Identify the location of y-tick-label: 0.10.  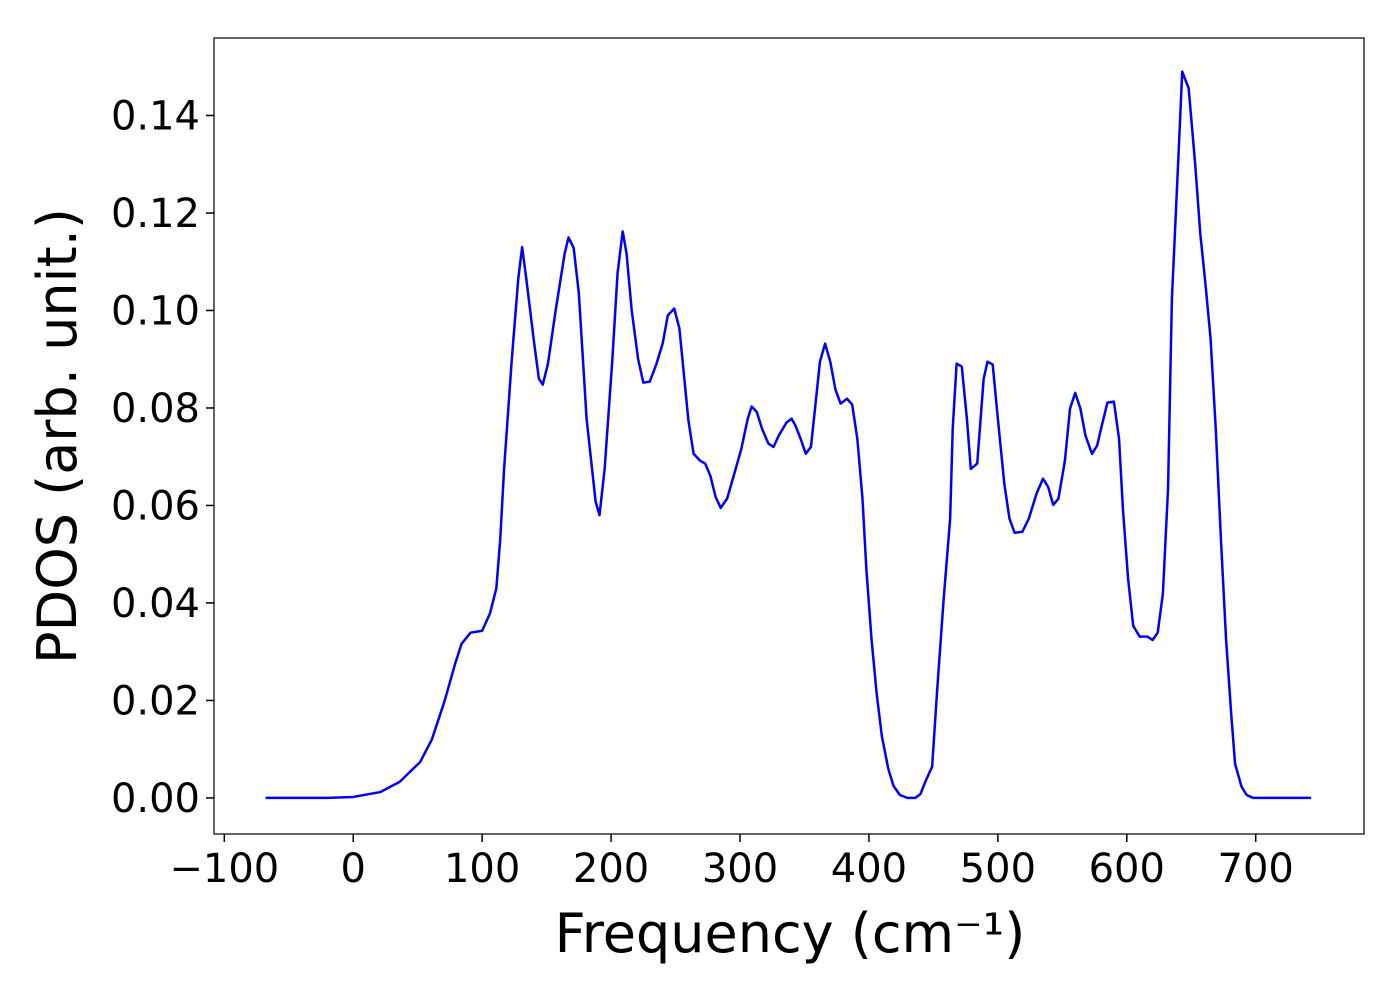
(155, 311).